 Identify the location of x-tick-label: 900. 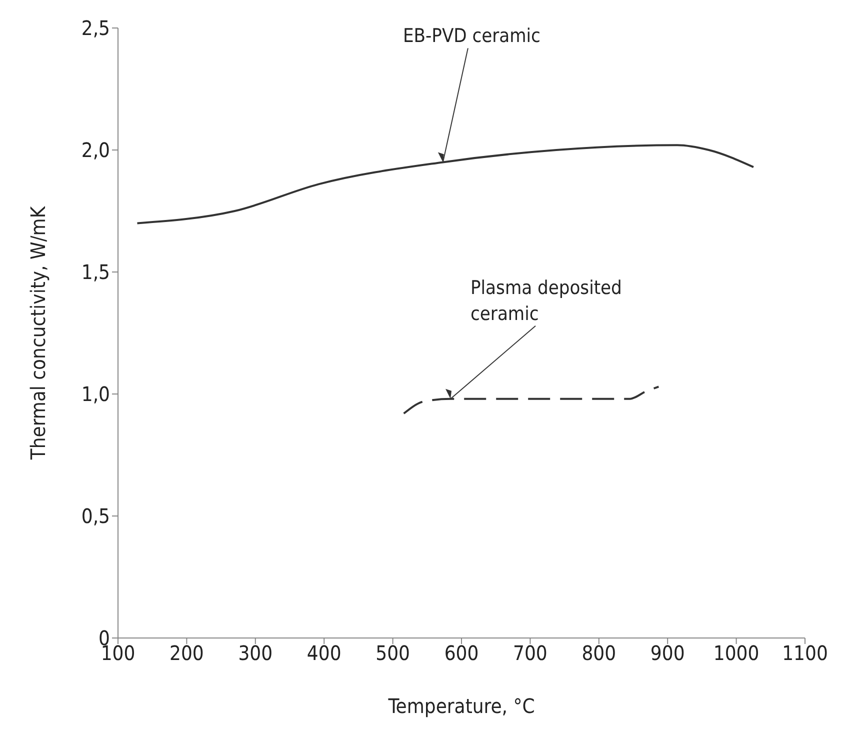
(667, 653).